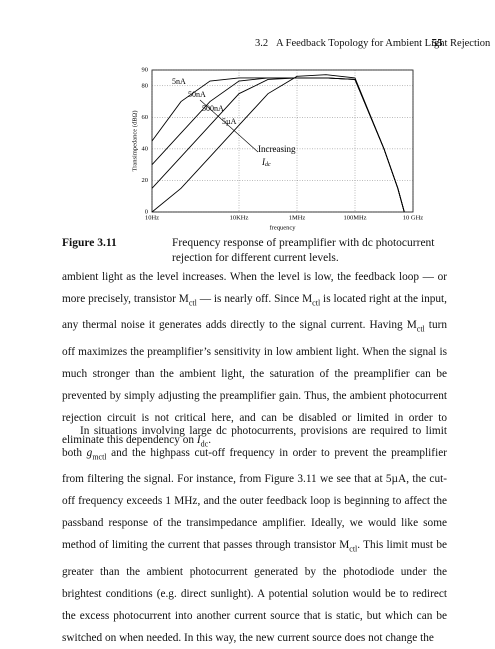 This screenshot has height=649, width=495. Describe the element at coordinates (152, 217) in the screenshot. I see `x-tick-label: 10Hz` at that location.